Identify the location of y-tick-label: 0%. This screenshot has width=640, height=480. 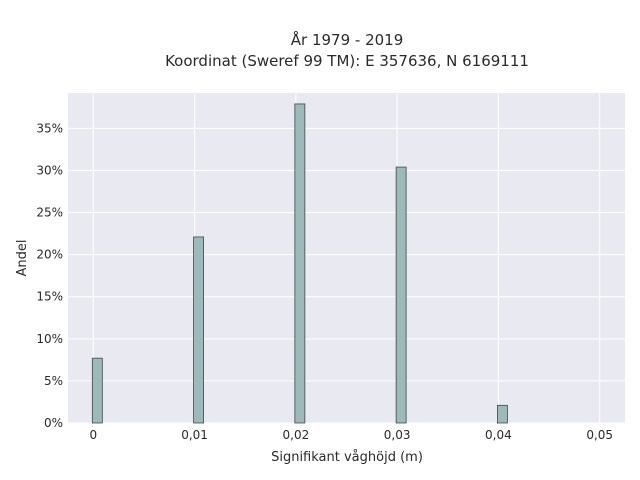
(53, 423).